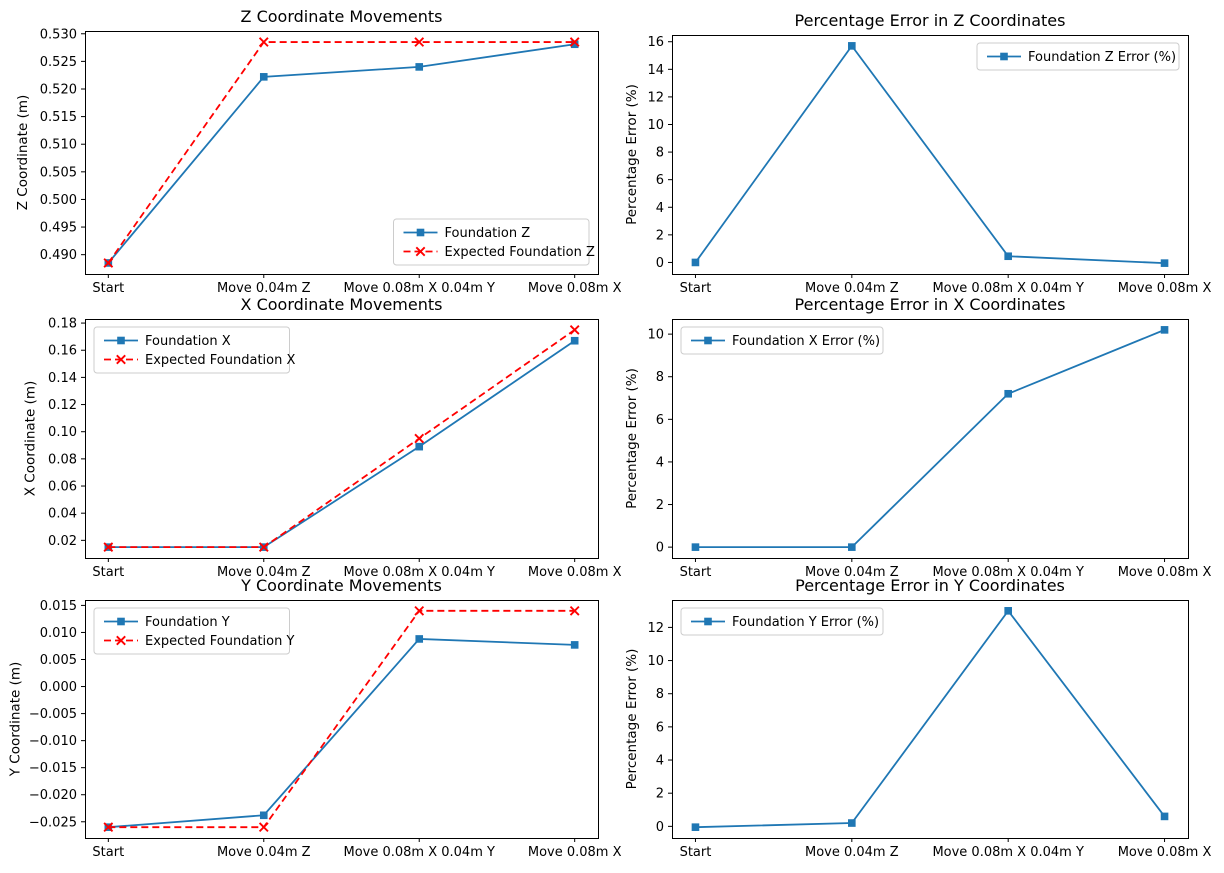  I want to click on chart-title: Y Coordinate Movements, so click(341, 585).